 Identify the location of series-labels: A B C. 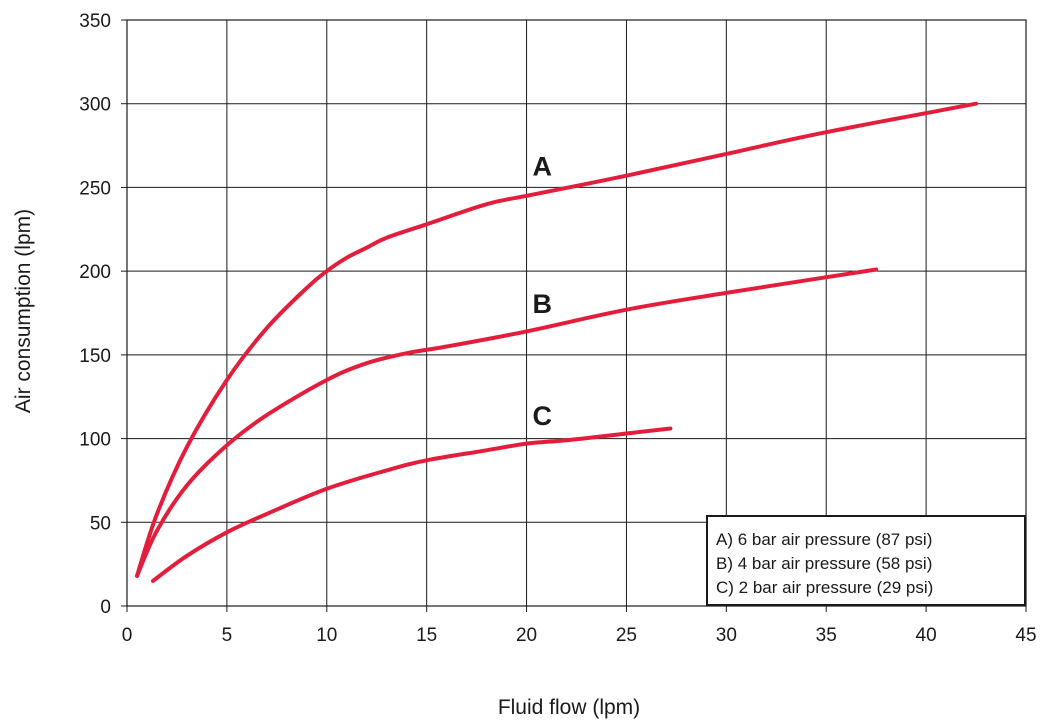
(543, 291).